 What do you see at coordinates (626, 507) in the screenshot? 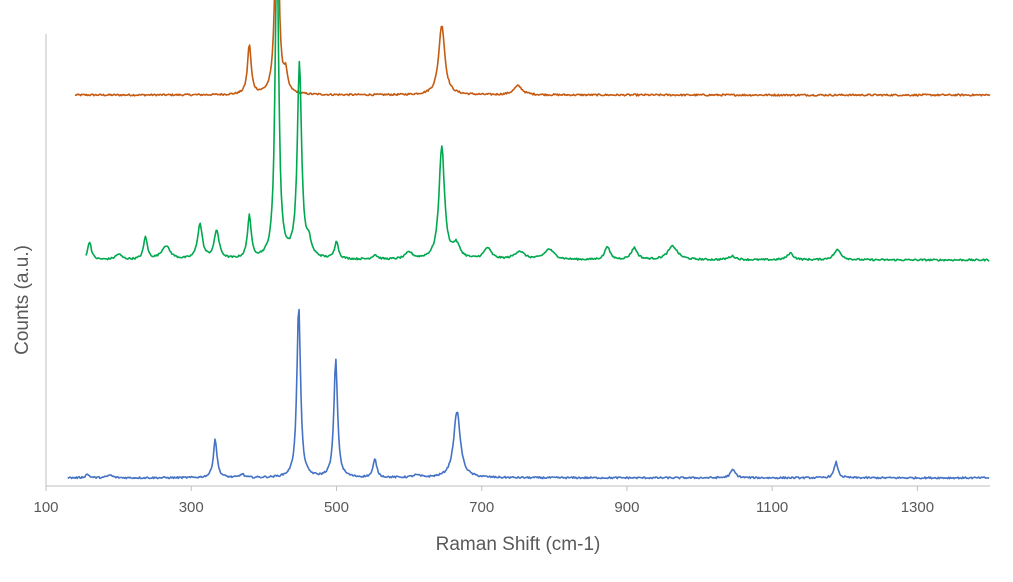
I see `x-tick-label: 900` at bounding box center [626, 507].